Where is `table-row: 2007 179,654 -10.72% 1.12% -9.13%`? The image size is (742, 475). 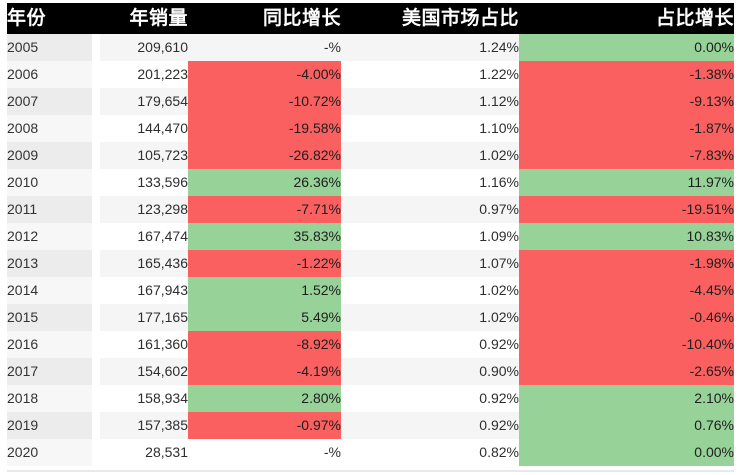
table-row: 2007 179,654 -10.72% 1.12% -9.13% is located at coordinates (370, 101).